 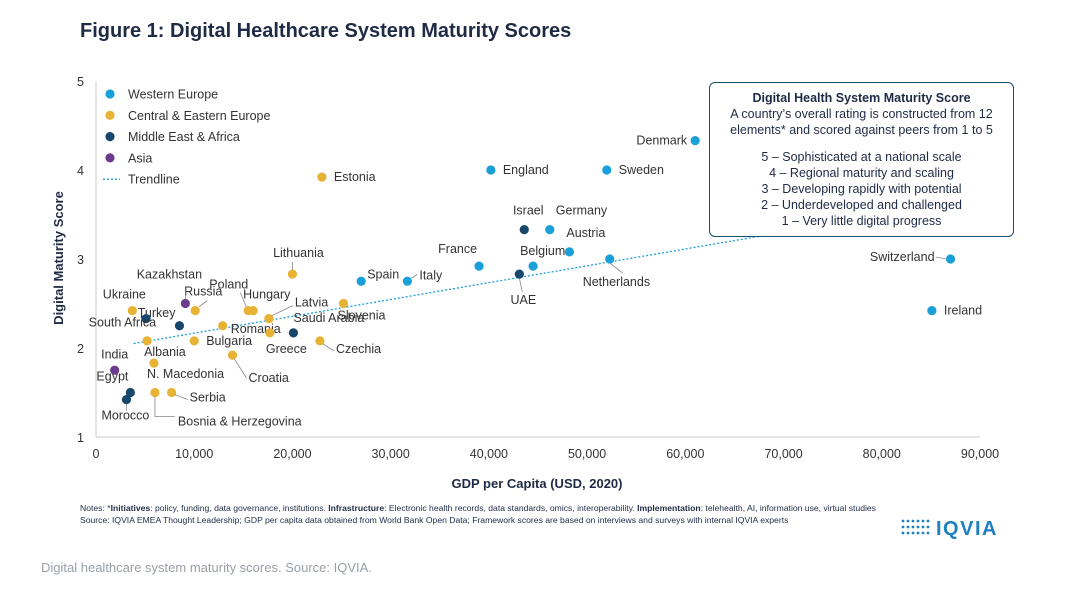 What do you see at coordinates (140, 158) in the screenshot?
I see `legend-label: Asia` at bounding box center [140, 158].